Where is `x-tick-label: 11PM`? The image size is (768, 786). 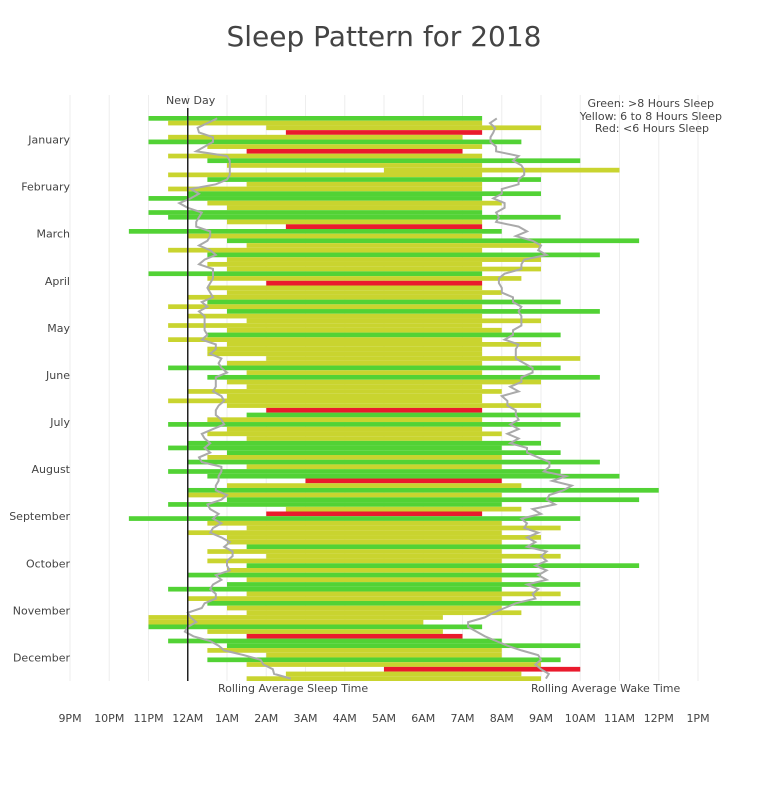
x-tick-label: 11PM is located at coordinates (148, 718).